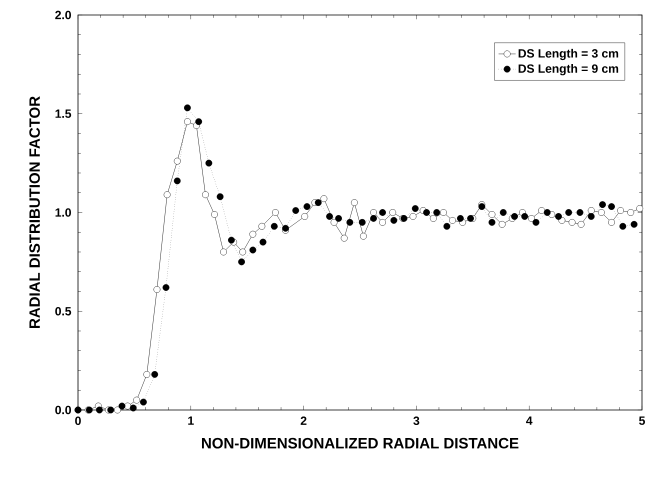  Describe the element at coordinates (63, 212) in the screenshot. I see `y-tick-label: 1.0` at that location.